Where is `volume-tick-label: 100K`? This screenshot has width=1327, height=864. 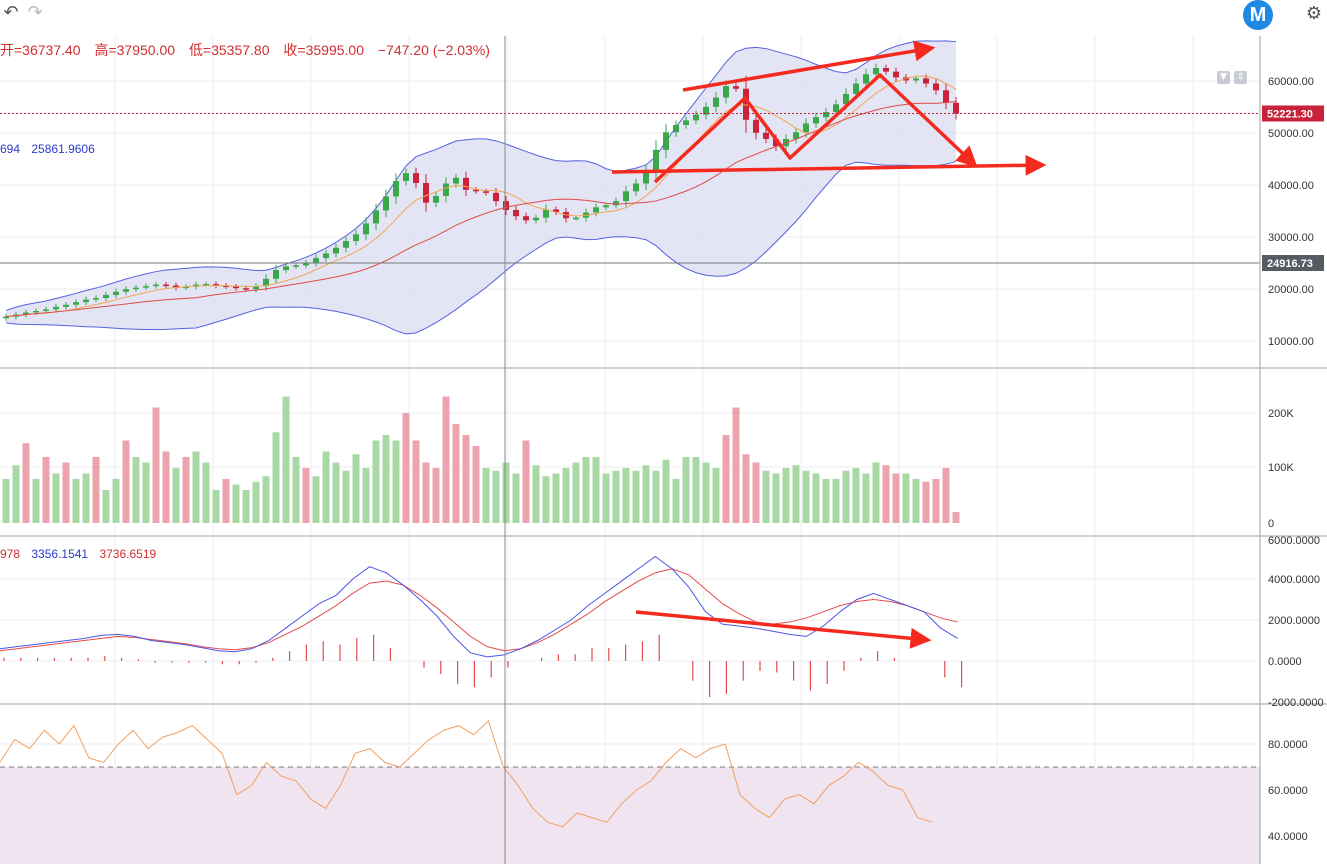
volume-tick-label: 100K is located at coordinates (1281, 468).